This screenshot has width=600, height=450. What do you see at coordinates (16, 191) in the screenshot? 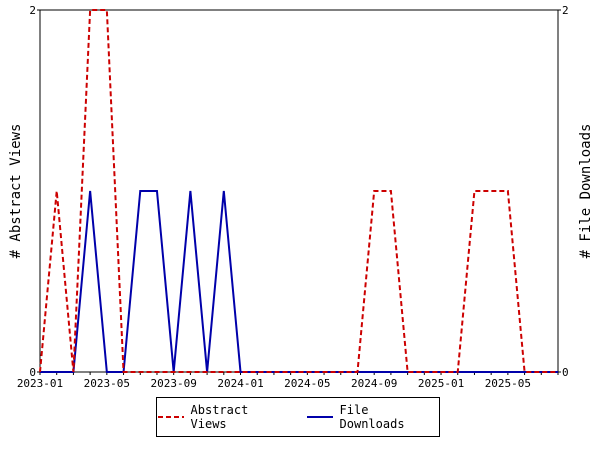
I see `y-axis-left-title: # Abstract Views` at bounding box center [16, 191].